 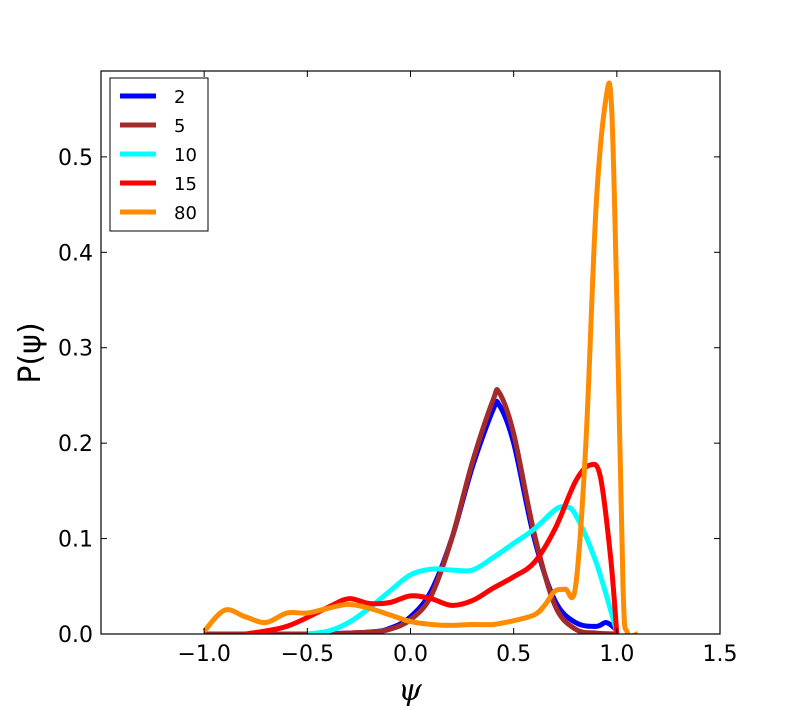 What do you see at coordinates (75, 635) in the screenshot?
I see `y-tick-label: 0.0` at bounding box center [75, 635].